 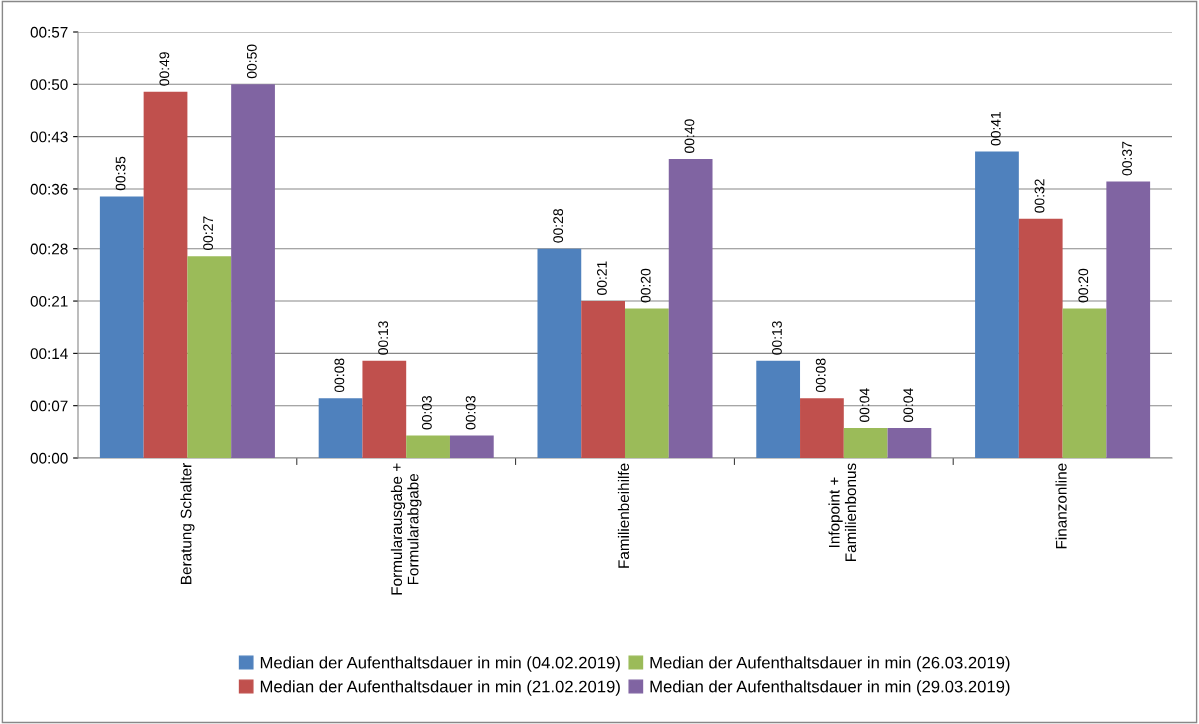 What do you see at coordinates (49, 406) in the screenshot?
I see `y-tick-label: 00:07` at bounding box center [49, 406].